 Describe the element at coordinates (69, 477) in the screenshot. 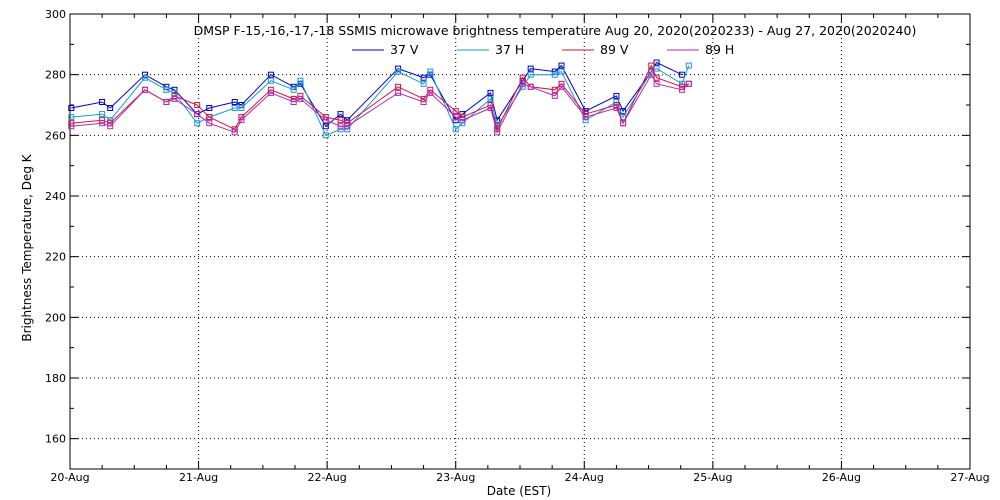

I see `x-tick-label: 20-Aug` at that location.